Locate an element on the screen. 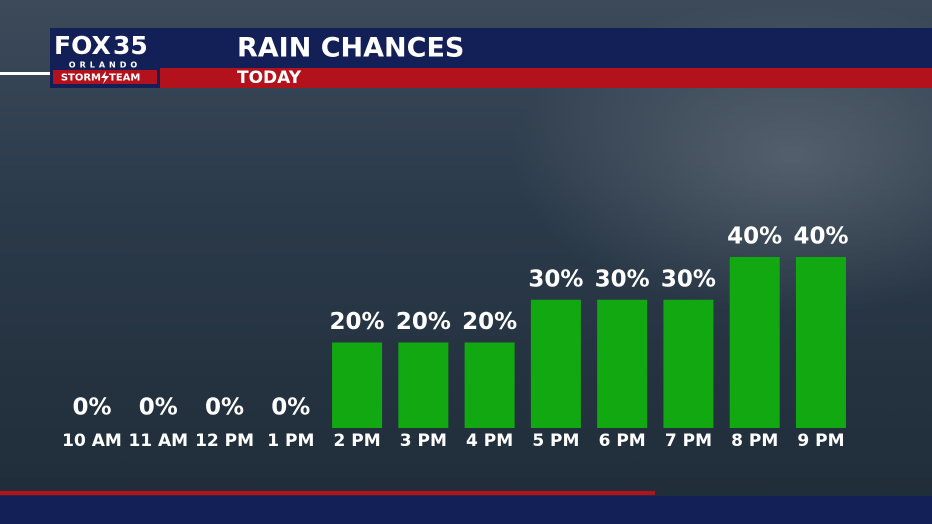 The image size is (932, 524). x-tick-label: 8 PM is located at coordinates (754, 441).